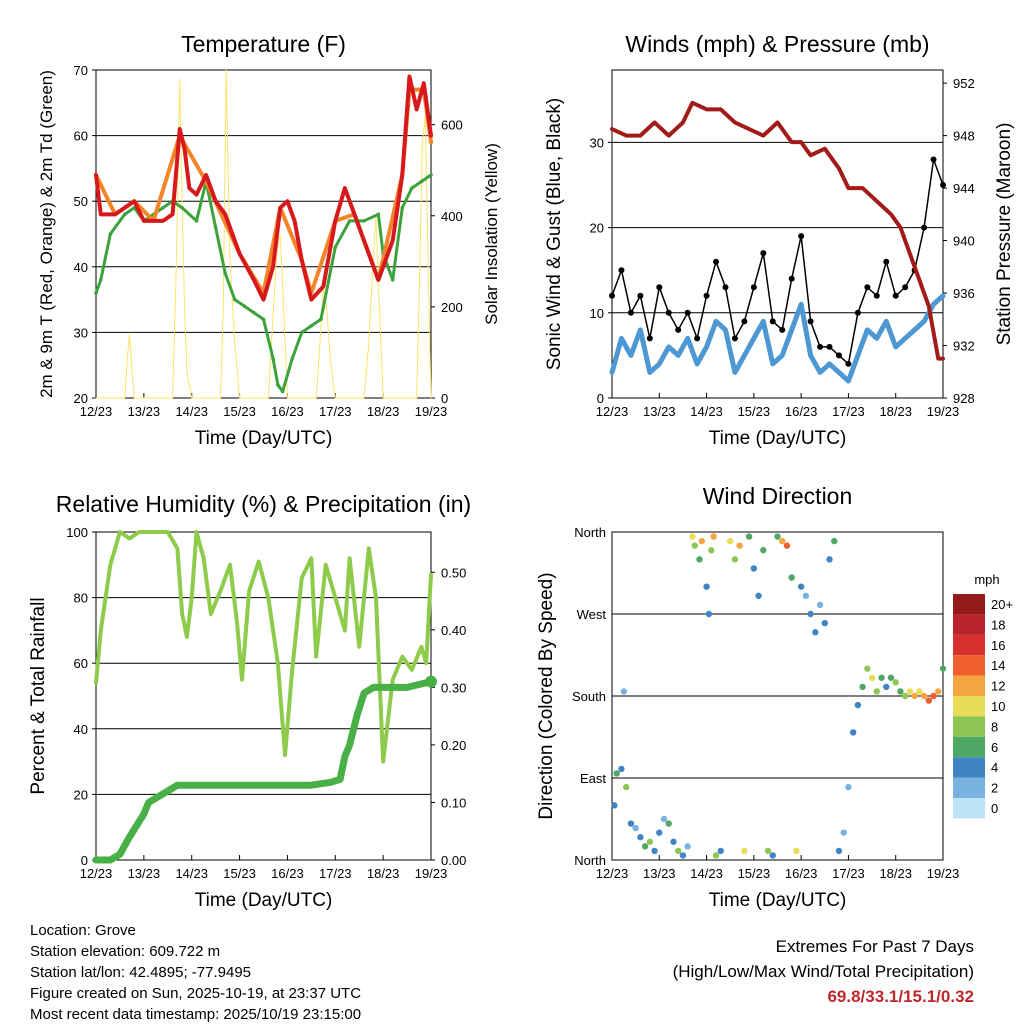 The image size is (1024, 1025). What do you see at coordinates (81, 136) in the screenshot?
I see `y-tick-label: 60` at bounding box center [81, 136].